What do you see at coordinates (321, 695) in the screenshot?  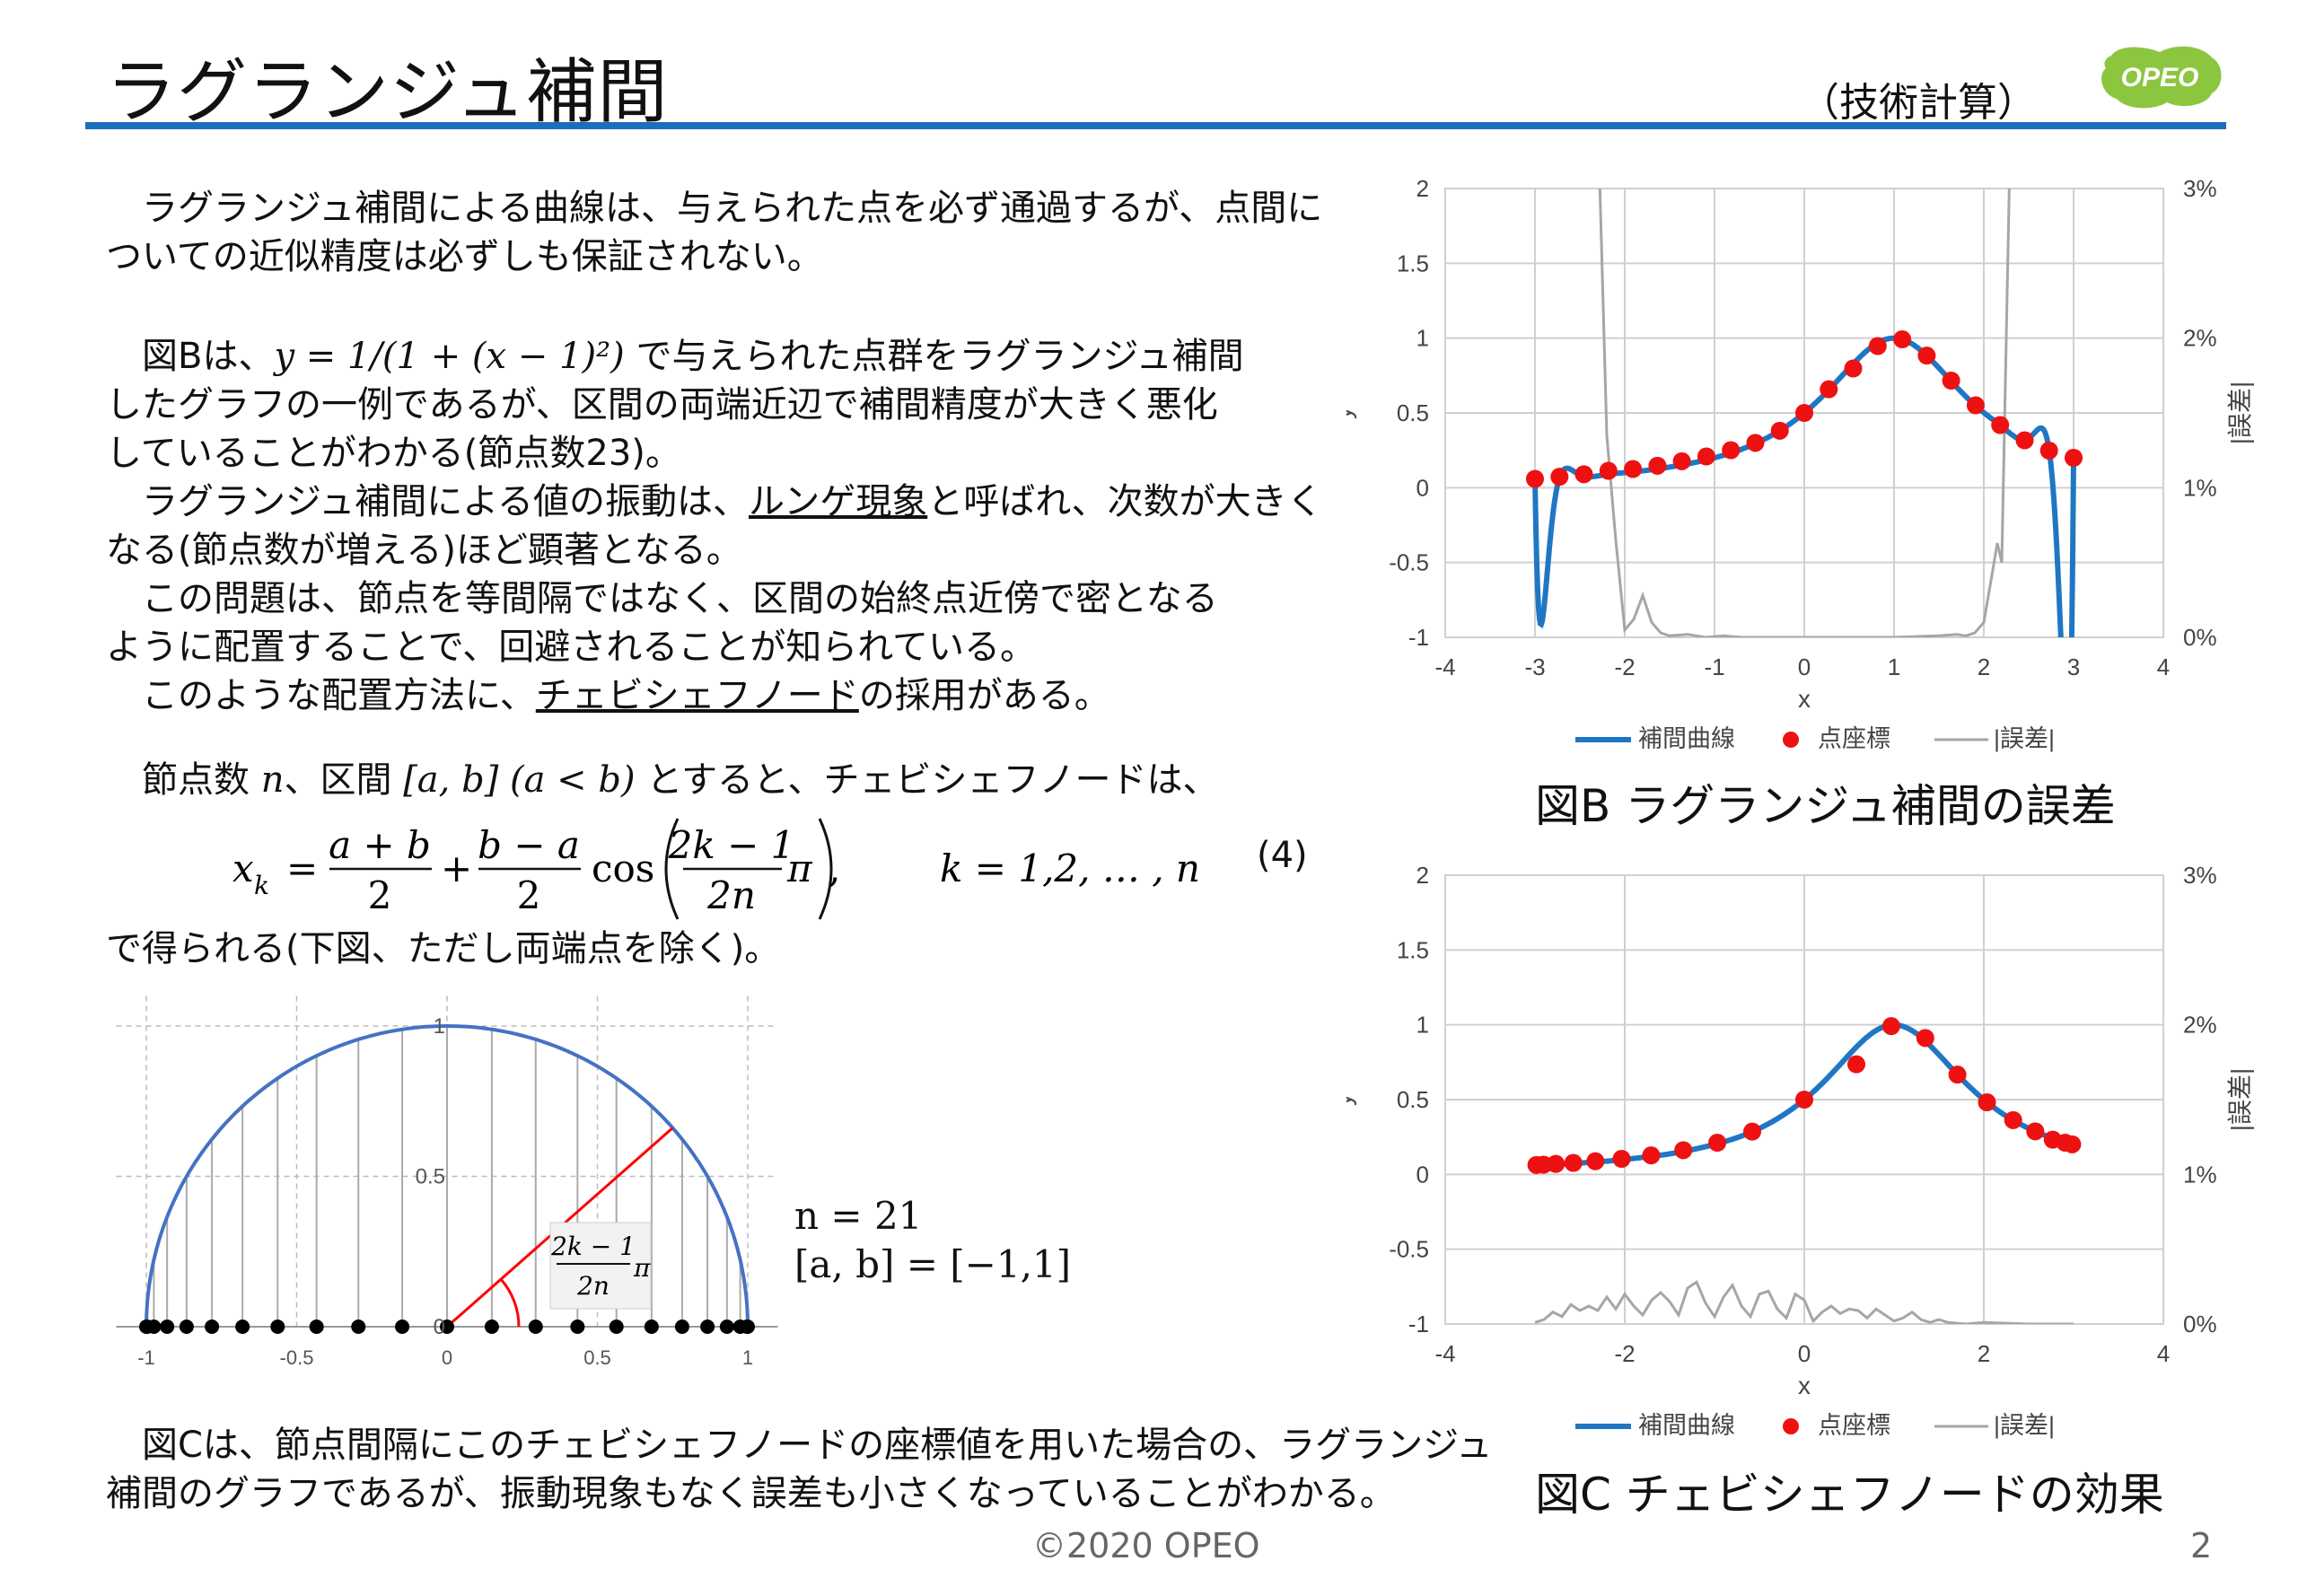 I see `p5-text-a: このような配置方法に、` at bounding box center [321, 695].